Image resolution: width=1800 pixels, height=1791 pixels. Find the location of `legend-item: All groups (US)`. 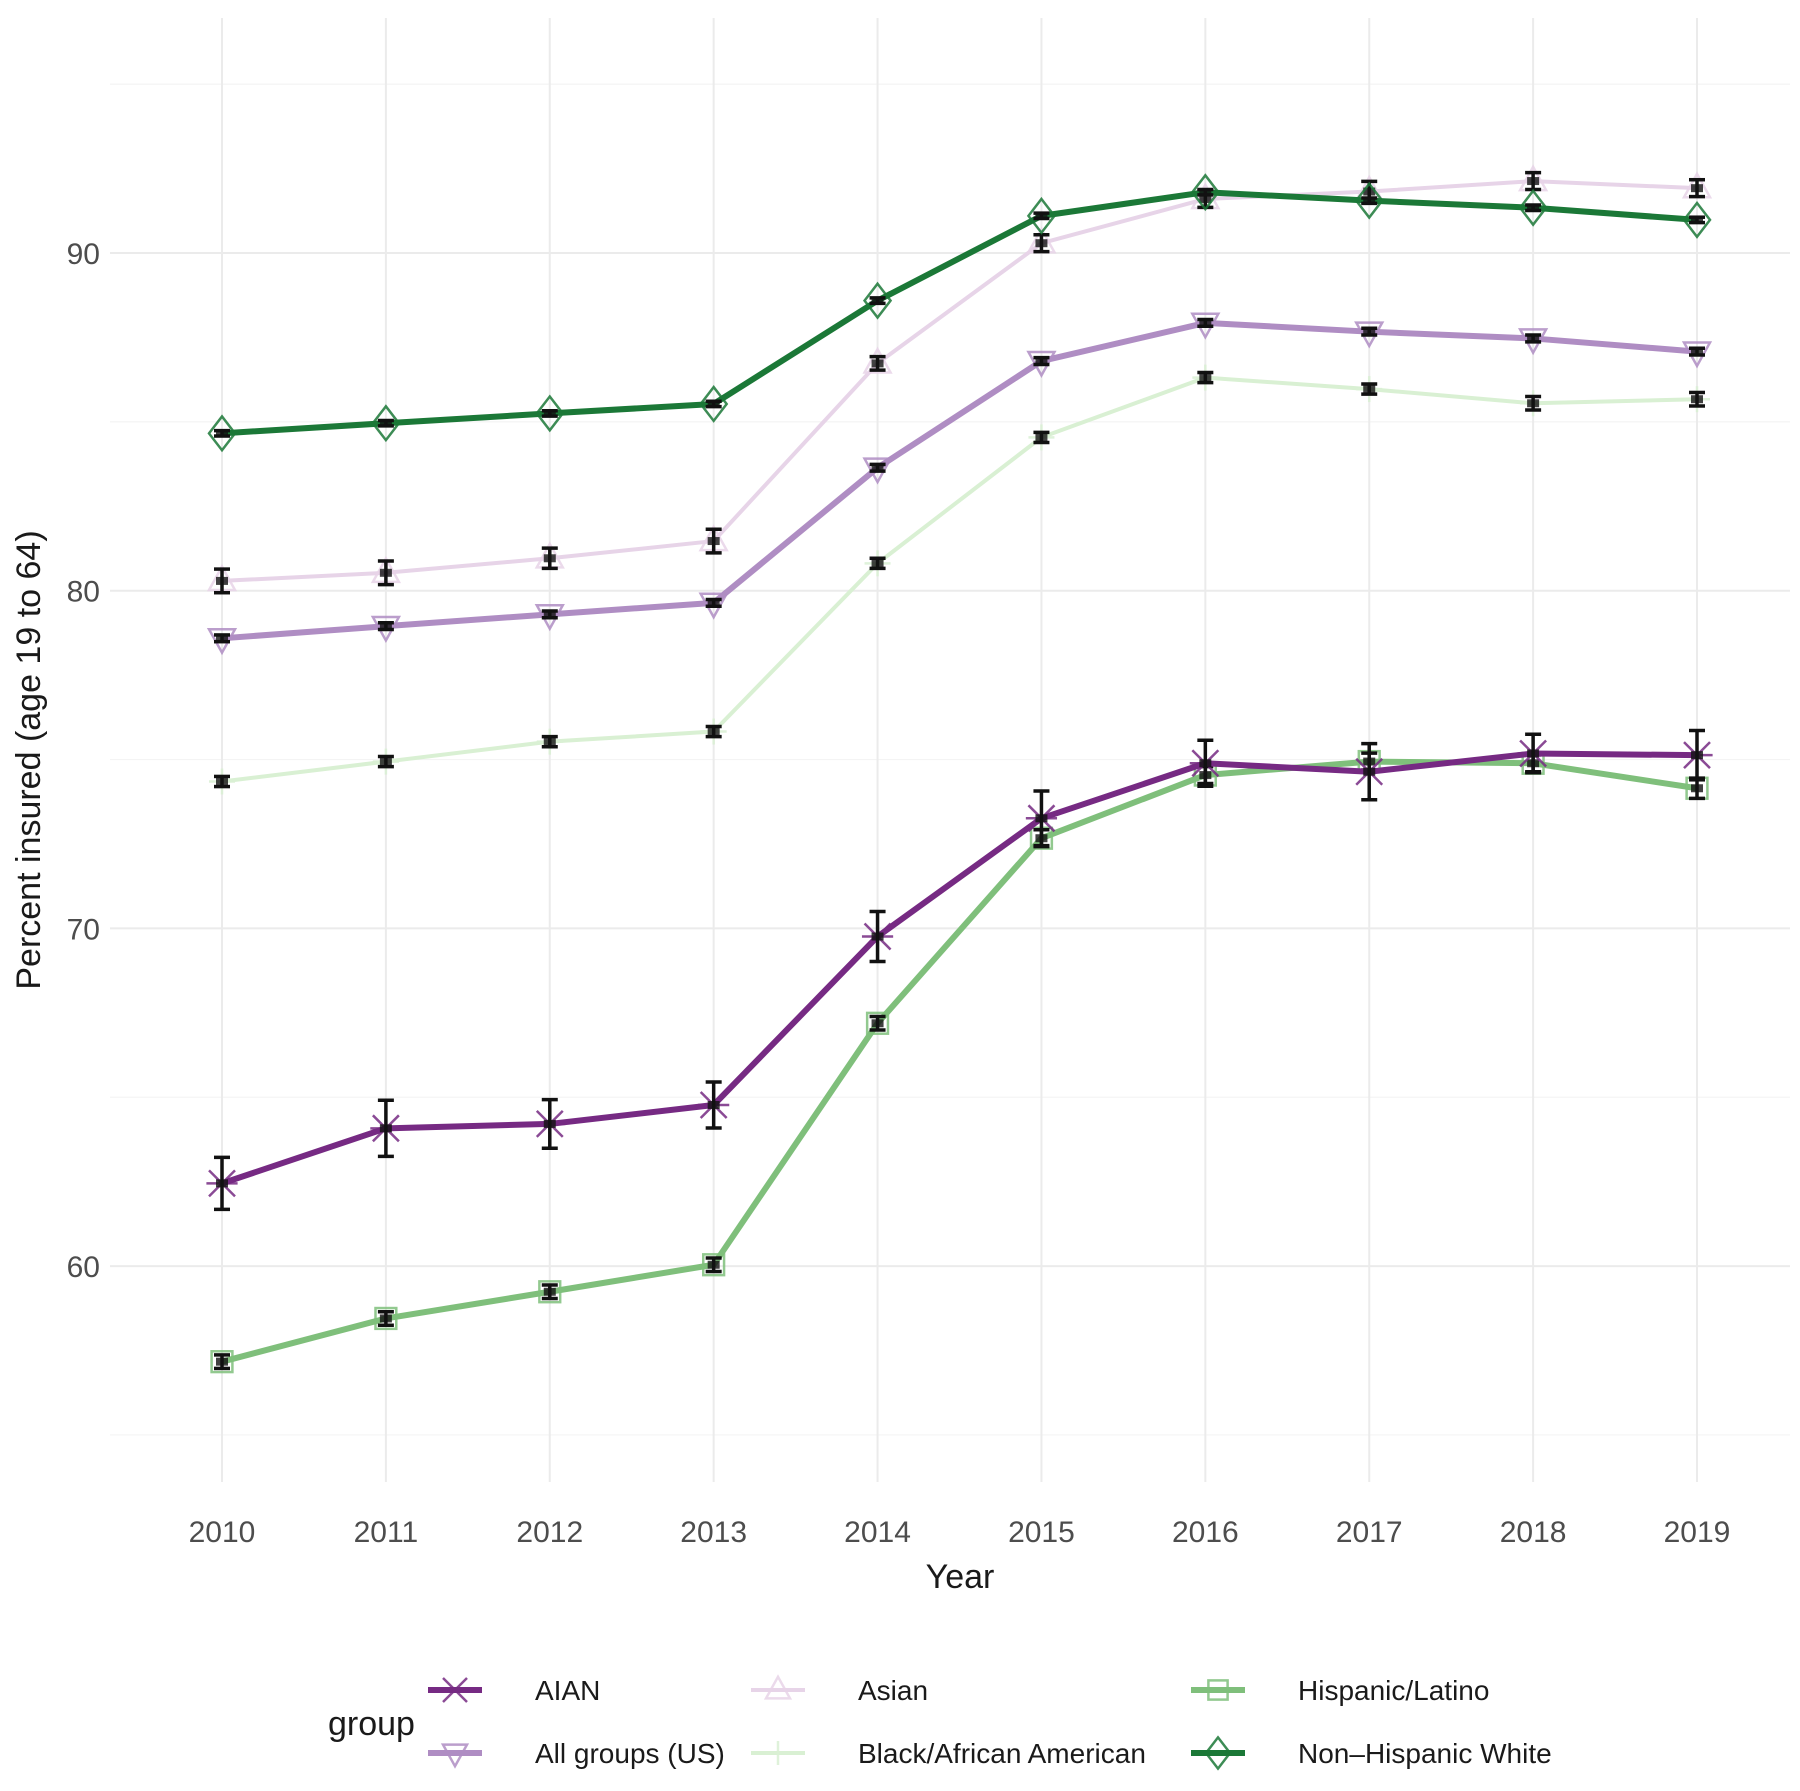

legend-item: All groups (US) is located at coordinates (576, 1753).